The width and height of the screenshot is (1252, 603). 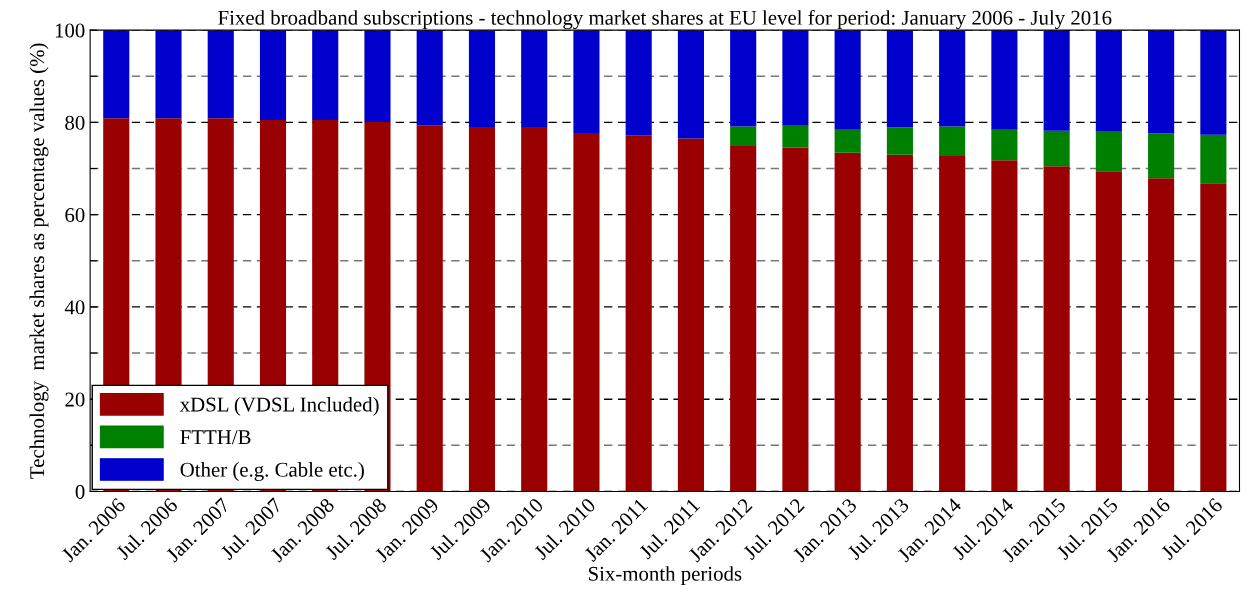 I want to click on chart-title: Fixed broadband subscriptions - technology market shares at EU level for period: January 2006 - July 2016, so click(x=665, y=19).